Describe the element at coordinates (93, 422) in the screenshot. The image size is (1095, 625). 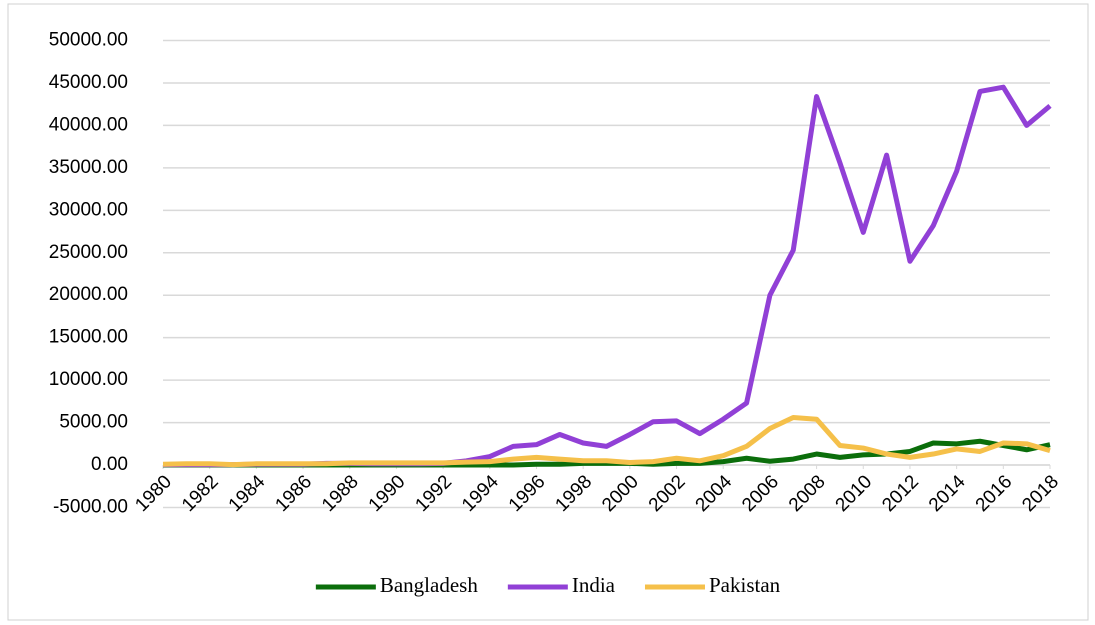
I see `y-tick-label: 5000.00` at that location.